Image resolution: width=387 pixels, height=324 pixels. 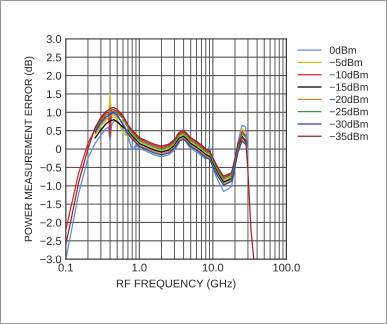 What do you see at coordinates (59, 149) in the screenshot?
I see `y-tick-label: 0` at bounding box center [59, 149].